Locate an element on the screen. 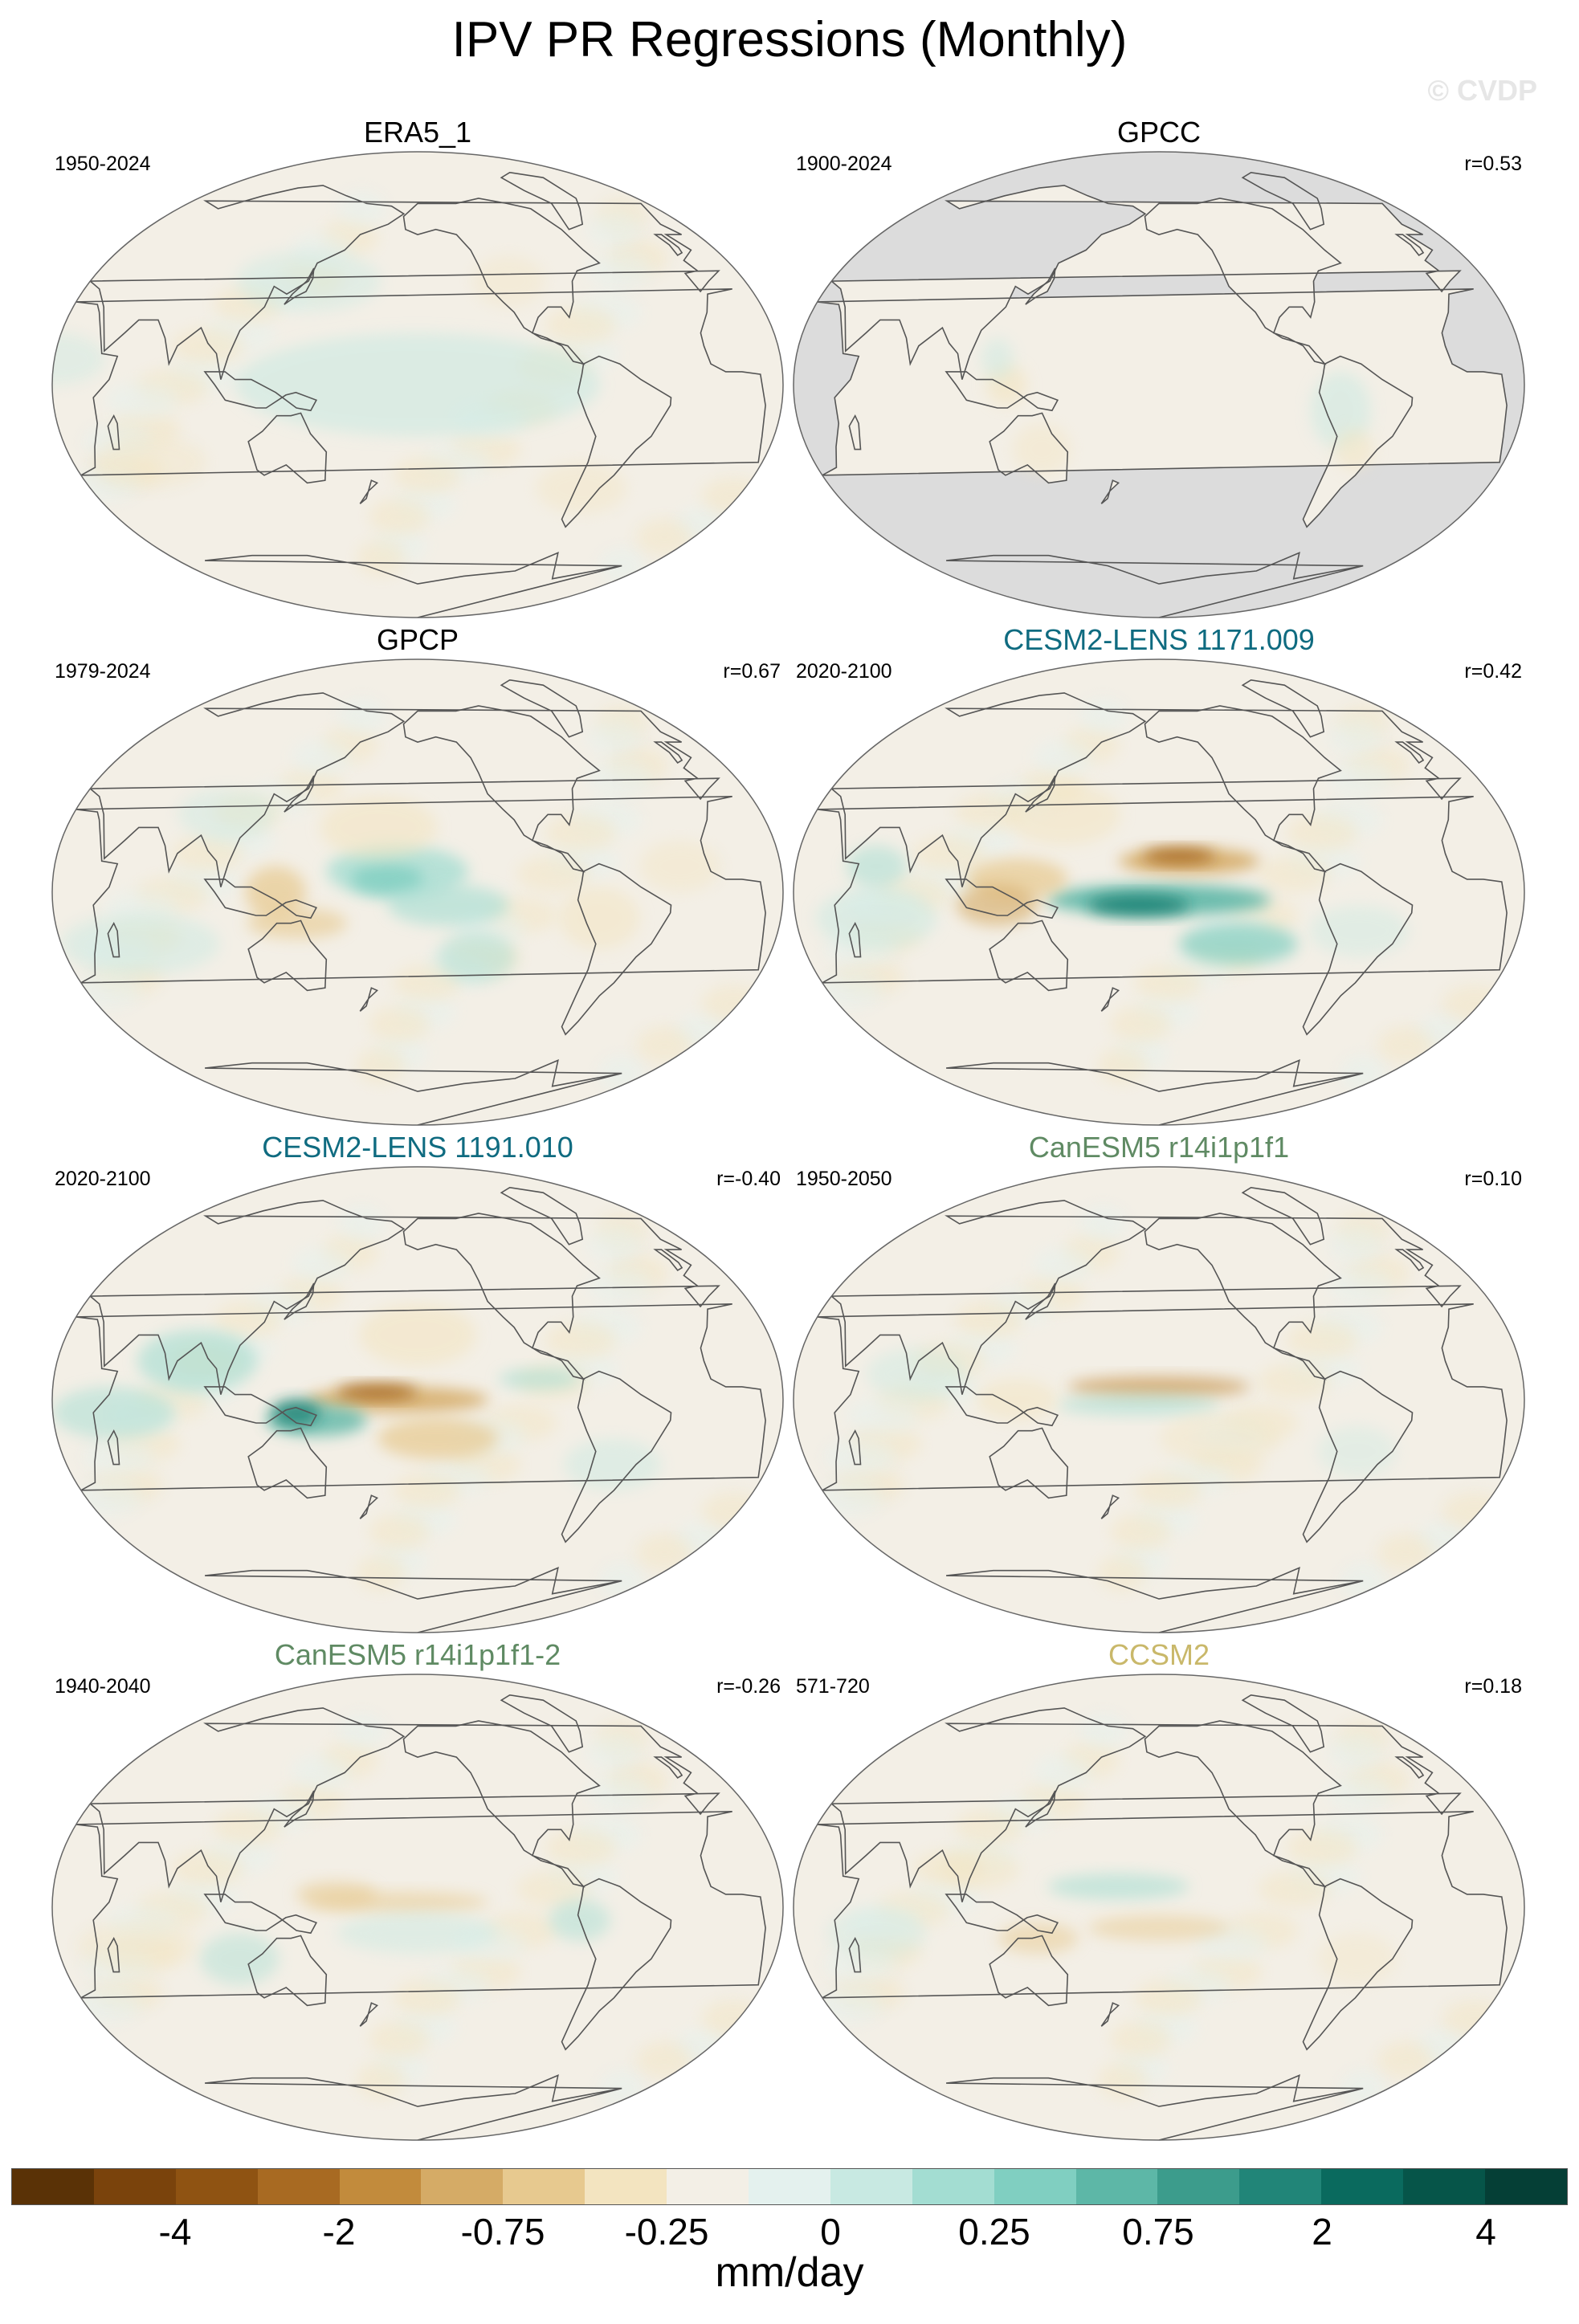 This screenshot has height=2324, width=1579. colorbar-tick-labels: -4 -2 -0.75 -0.25 0 0.25 0.75 2 4 is located at coordinates (789, 2234).